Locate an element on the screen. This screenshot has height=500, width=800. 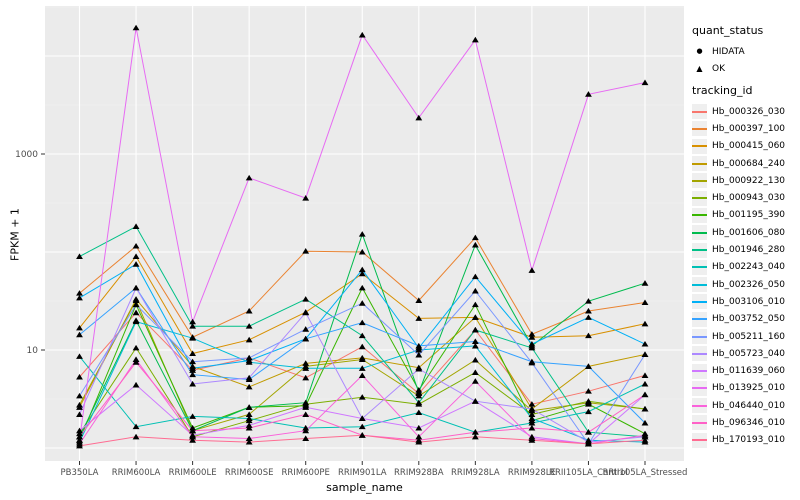
legend-item: Hb_001606_080 is located at coordinates (738, 232).